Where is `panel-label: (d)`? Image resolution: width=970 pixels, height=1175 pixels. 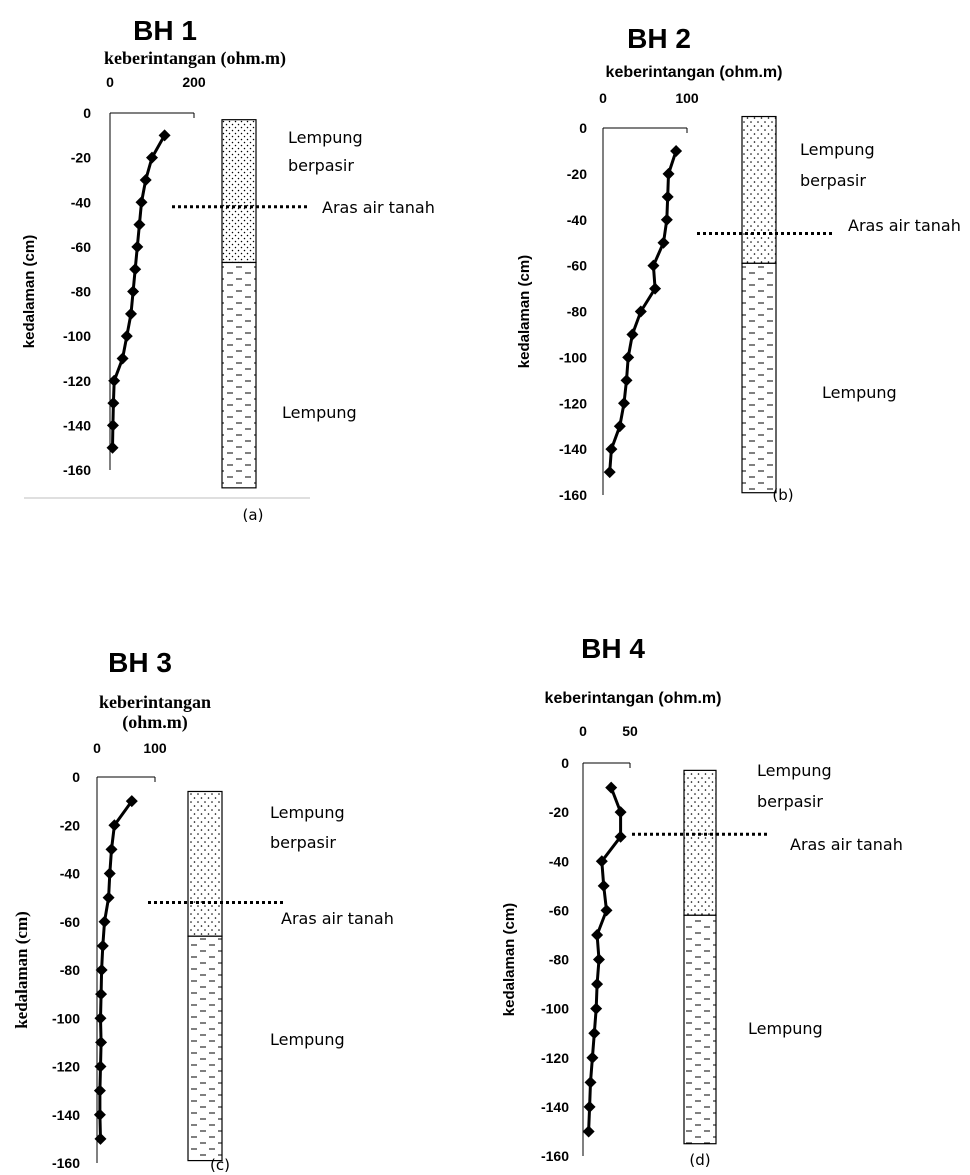 panel-label: (d) is located at coordinates (699, 1160).